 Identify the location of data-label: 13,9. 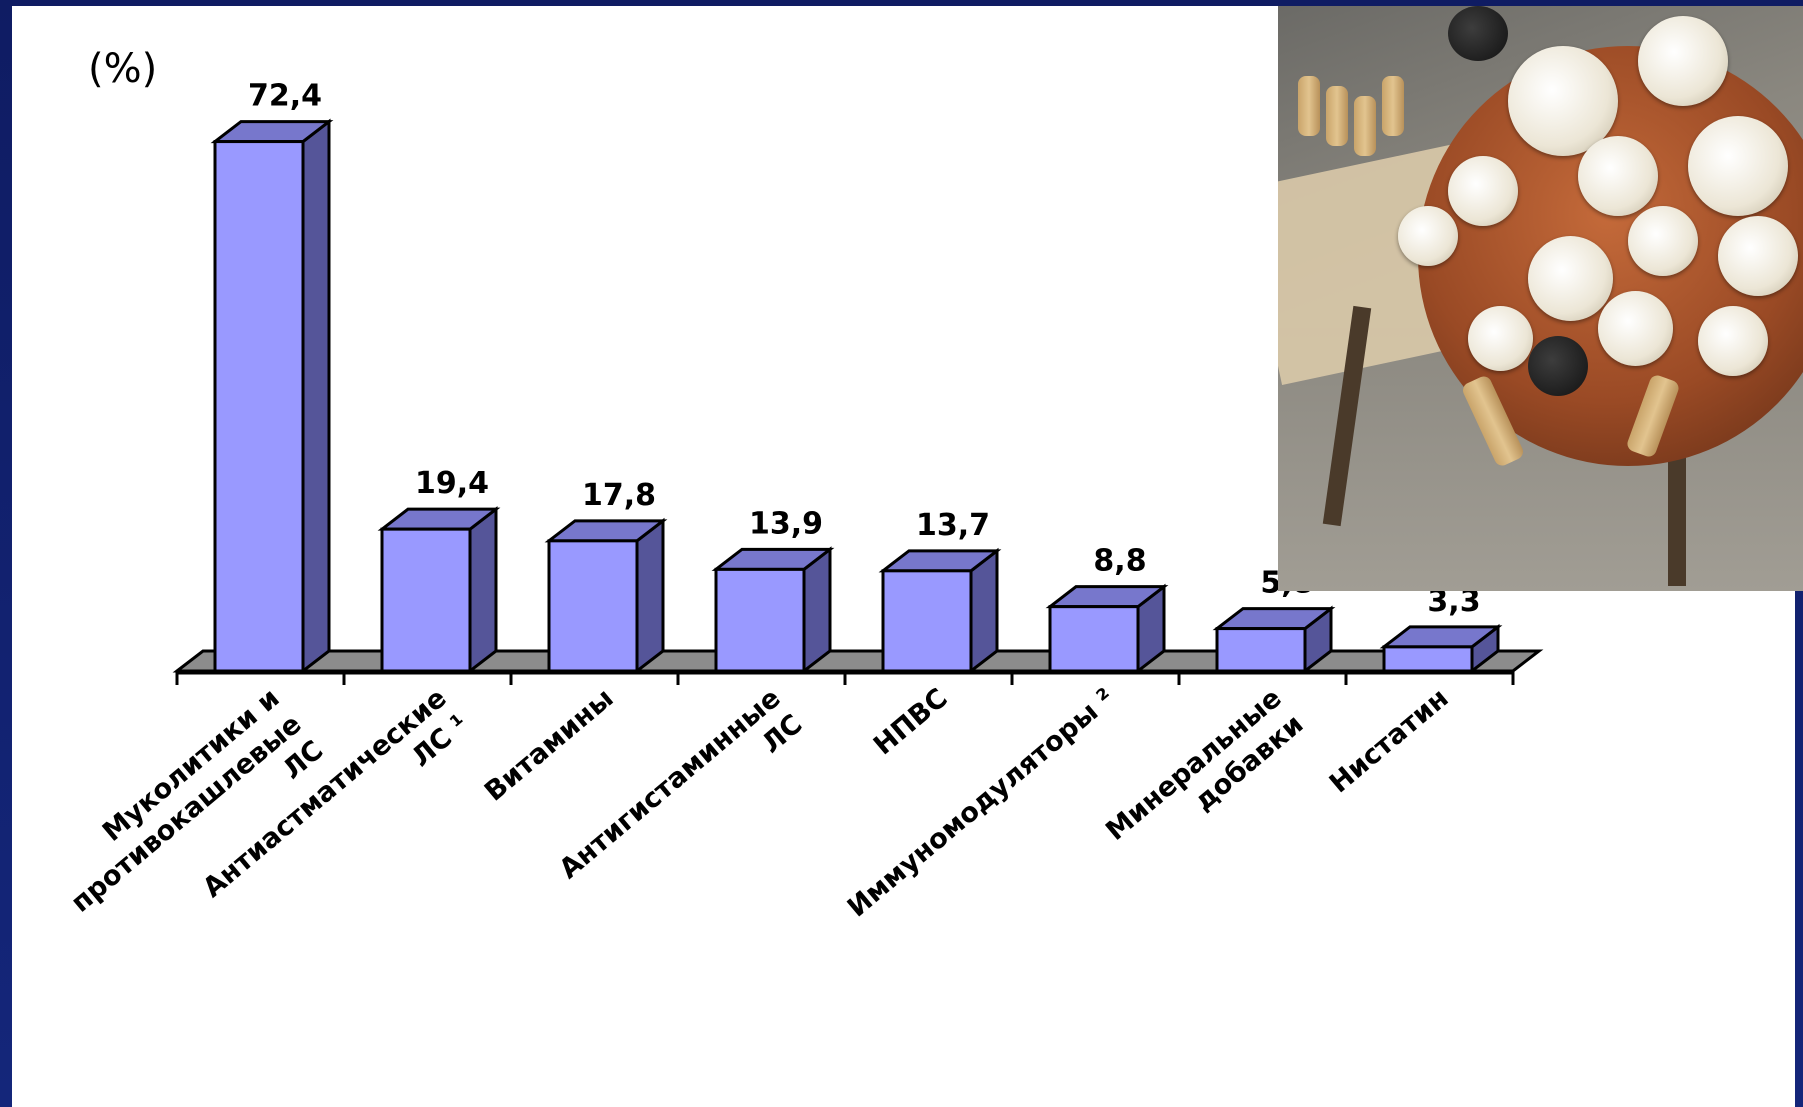
(786, 523).